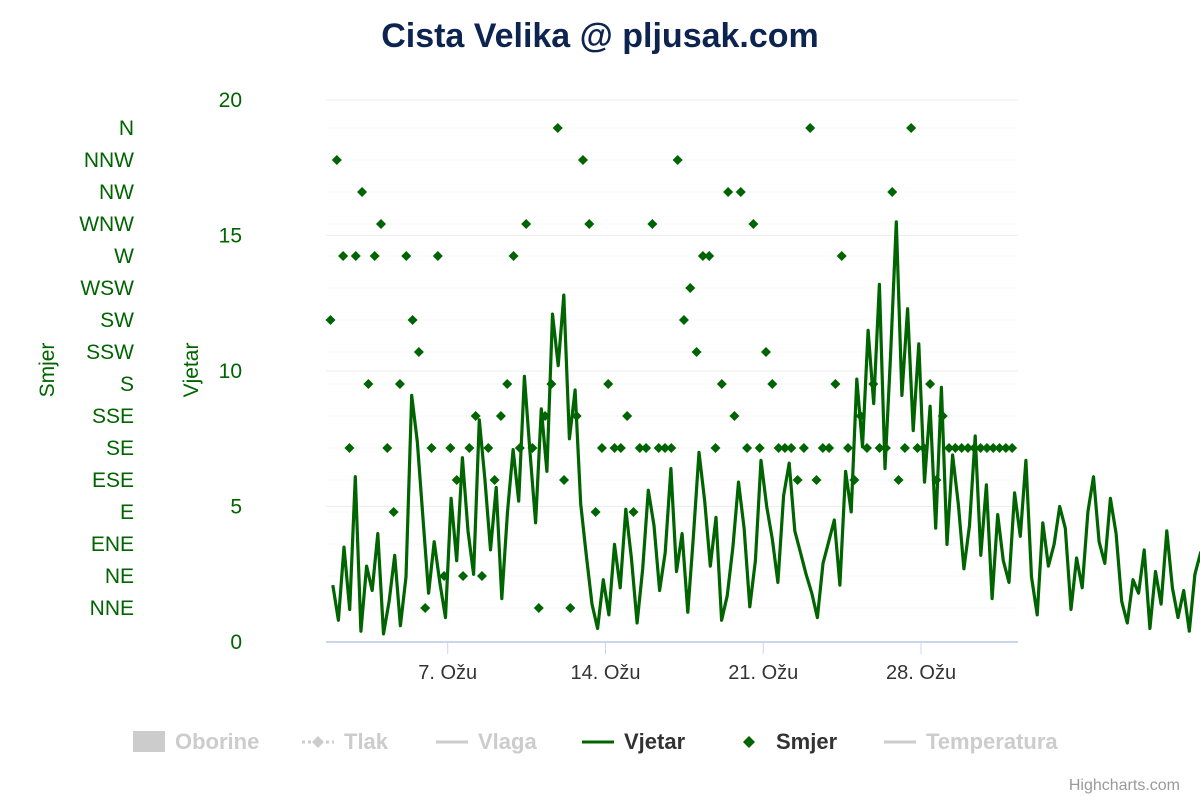 This screenshot has height=800, width=1200. I want to click on direction-tick-label: ENE, so click(112, 544).